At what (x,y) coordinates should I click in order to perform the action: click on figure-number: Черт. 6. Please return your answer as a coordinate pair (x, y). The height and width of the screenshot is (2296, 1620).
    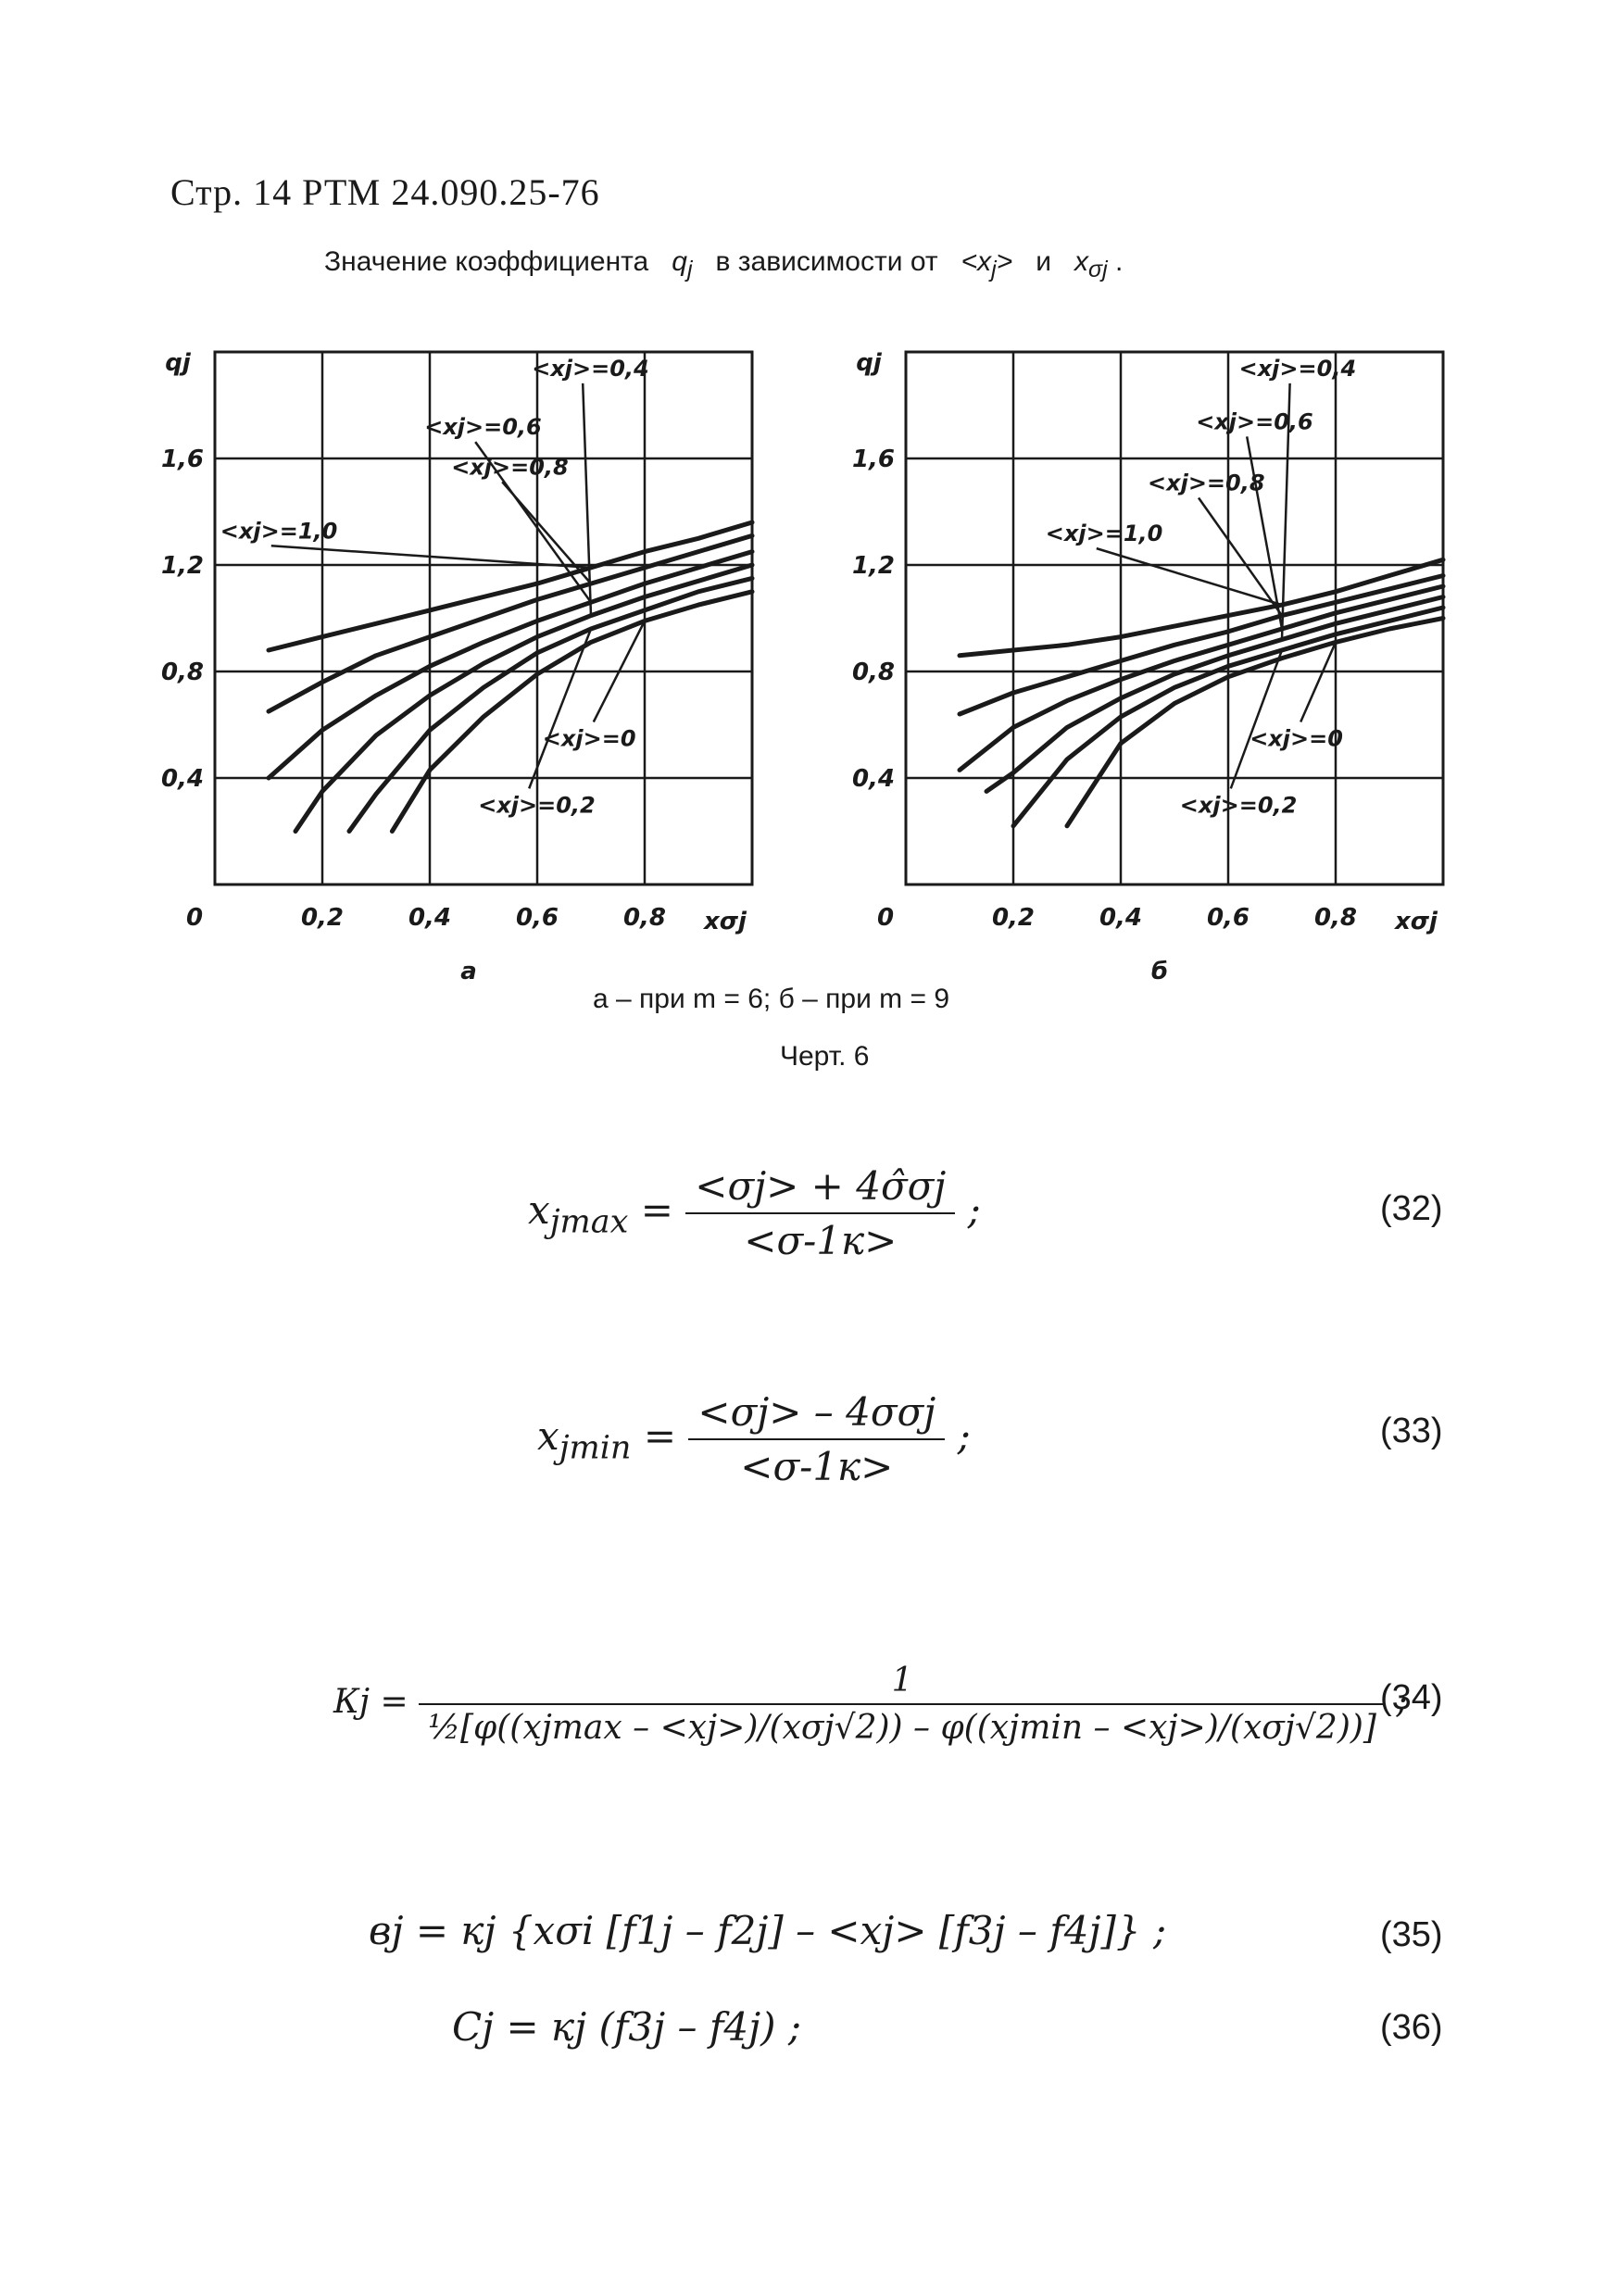
    Looking at the image, I should click on (825, 1056).